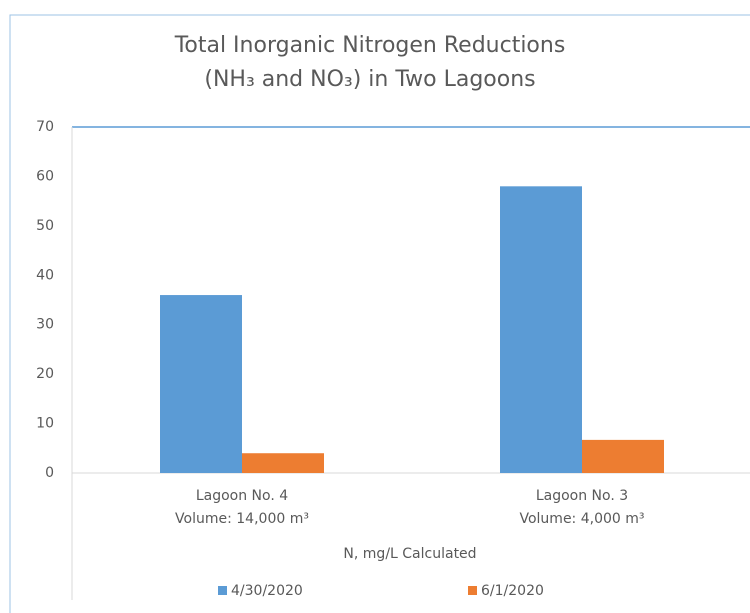  I want to click on chart-title: (NH₃ and NO₃) in Two Lagoons, so click(369, 79).